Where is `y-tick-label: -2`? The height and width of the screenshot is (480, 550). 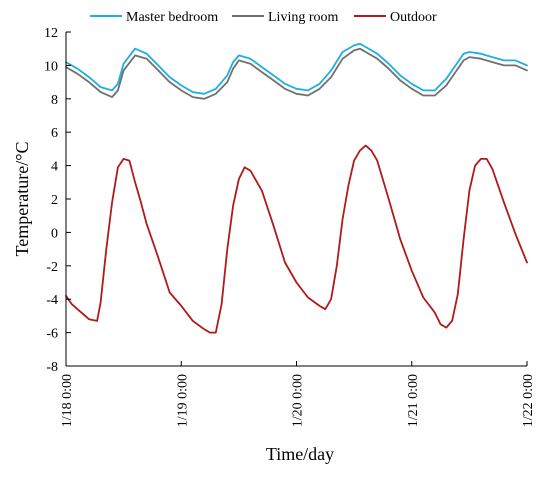
y-tick-label: -2 is located at coordinates (52, 267).